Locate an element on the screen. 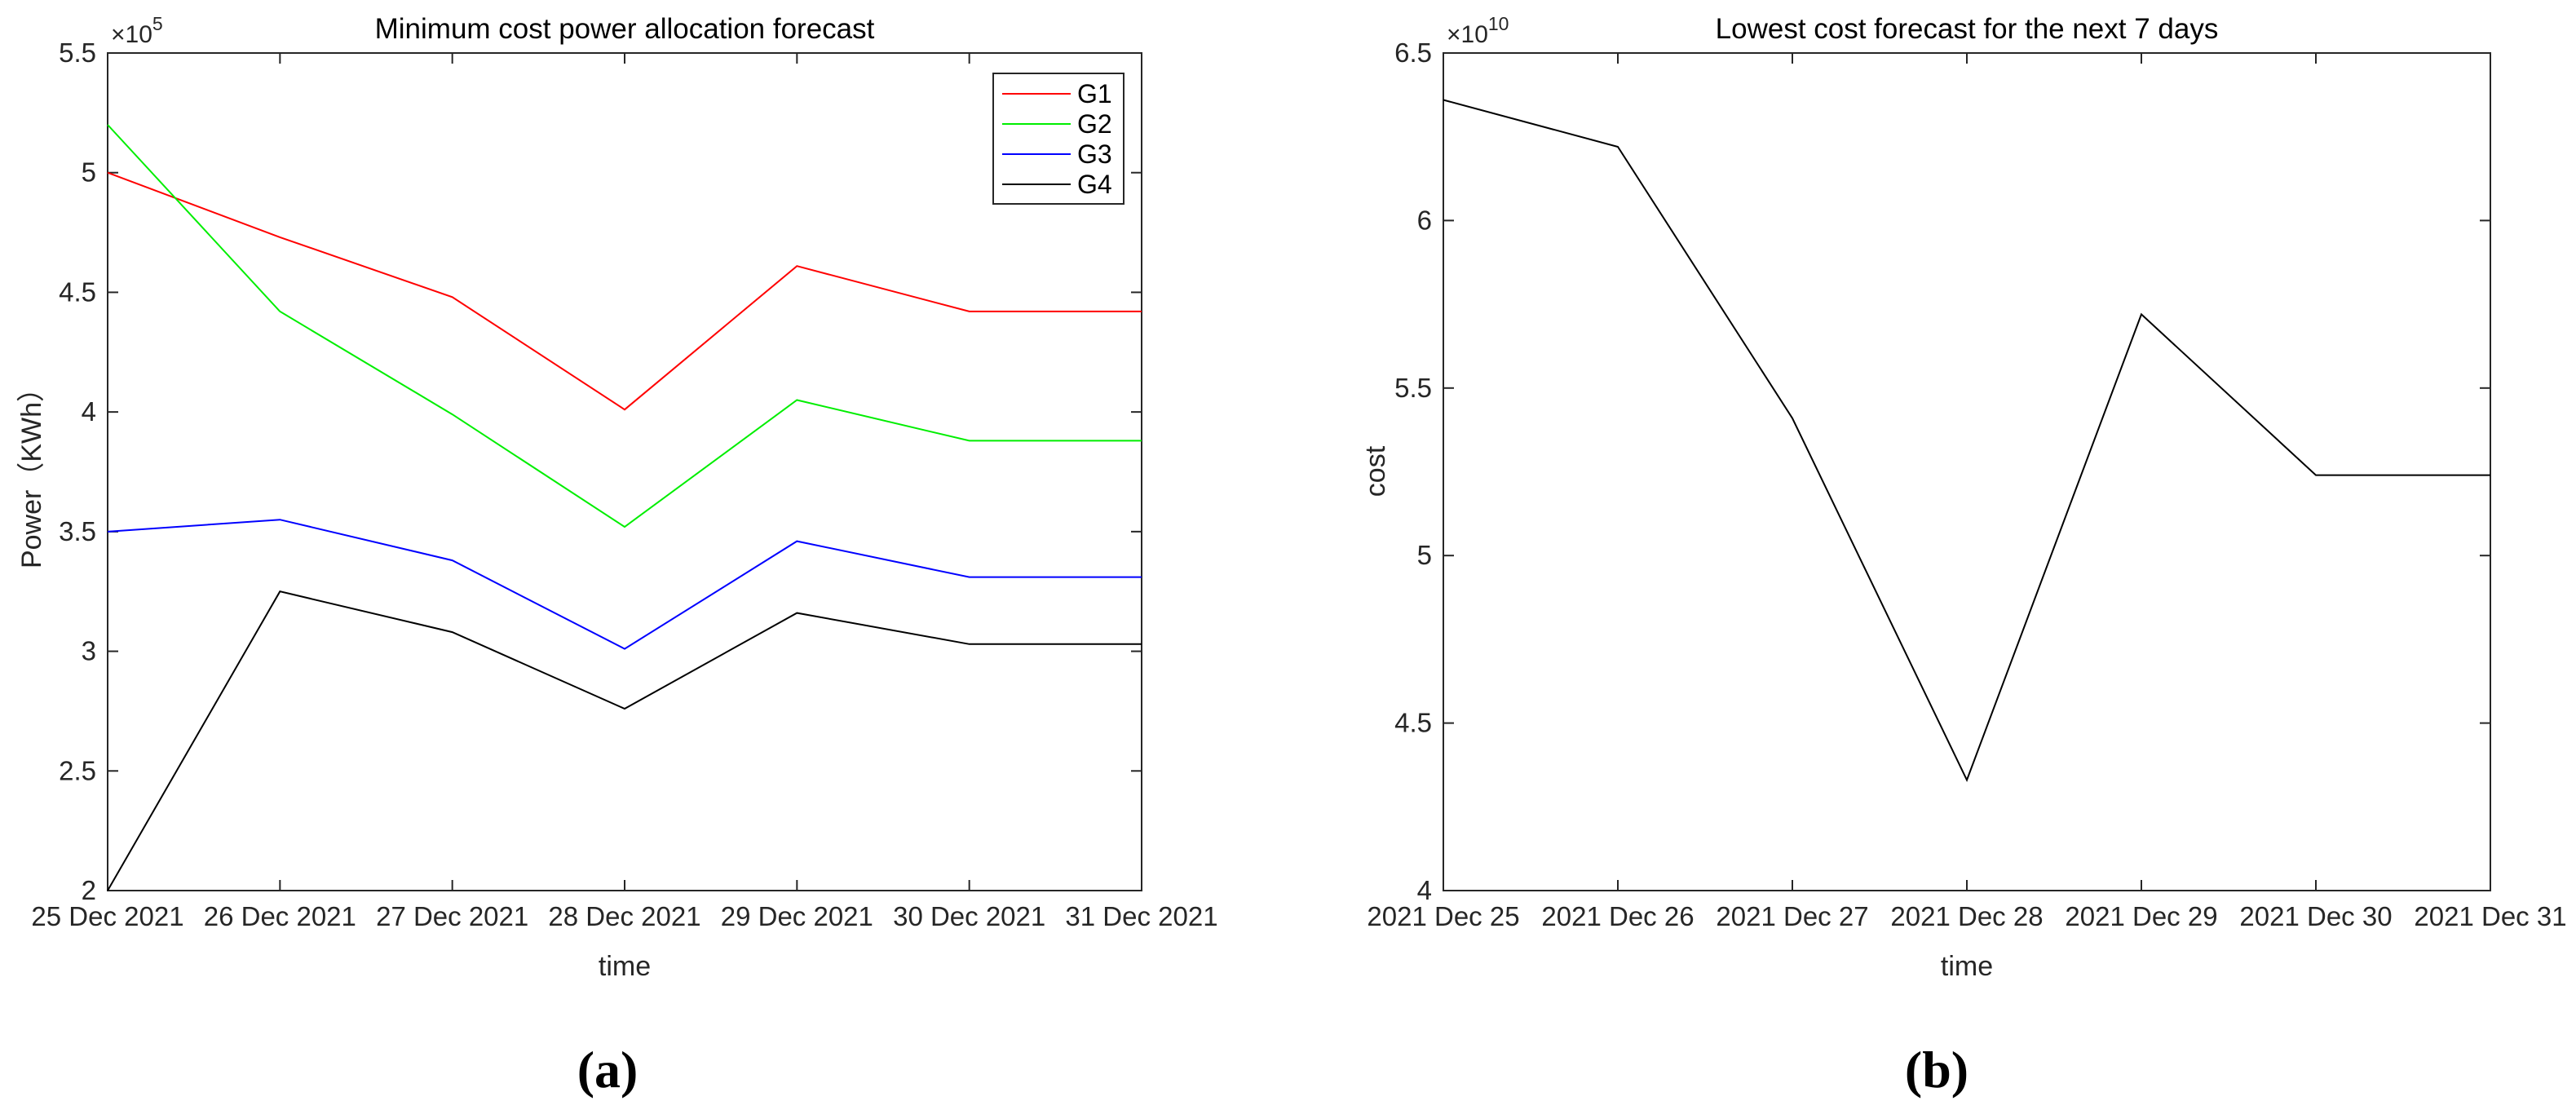 This screenshot has width=2576, height=1101. legend-box is located at coordinates (1058, 139).